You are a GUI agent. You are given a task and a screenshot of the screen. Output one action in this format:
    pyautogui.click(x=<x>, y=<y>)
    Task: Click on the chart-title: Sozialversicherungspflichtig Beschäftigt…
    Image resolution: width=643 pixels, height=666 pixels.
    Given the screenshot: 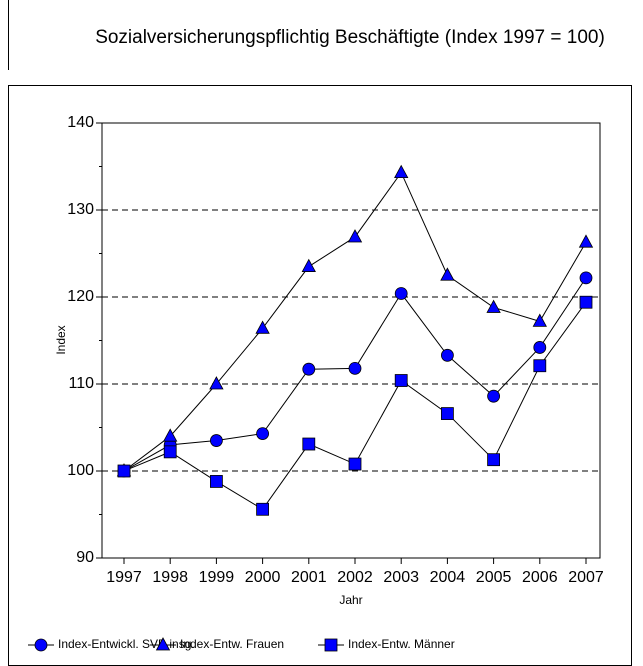 What is the action you would take?
    pyautogui.click(x=350, y=37)
    